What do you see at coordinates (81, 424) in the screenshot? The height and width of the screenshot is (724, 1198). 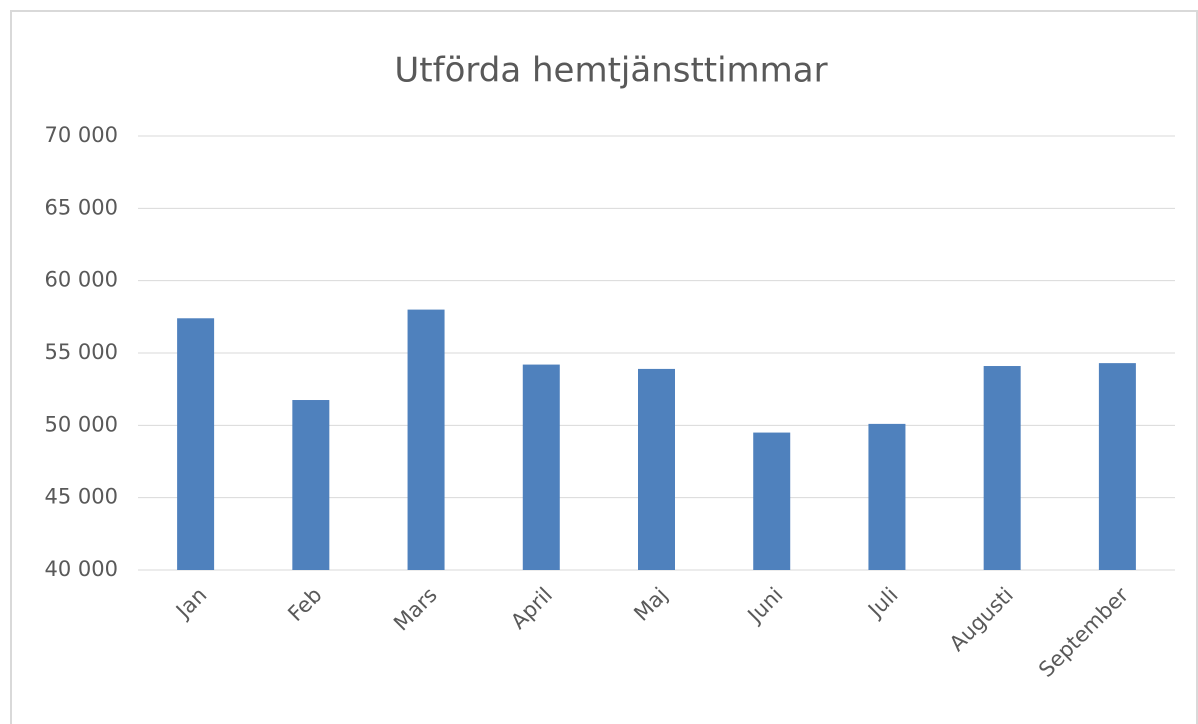 I see `y-tick-label: 50 000` at bounding box center [81, 424].